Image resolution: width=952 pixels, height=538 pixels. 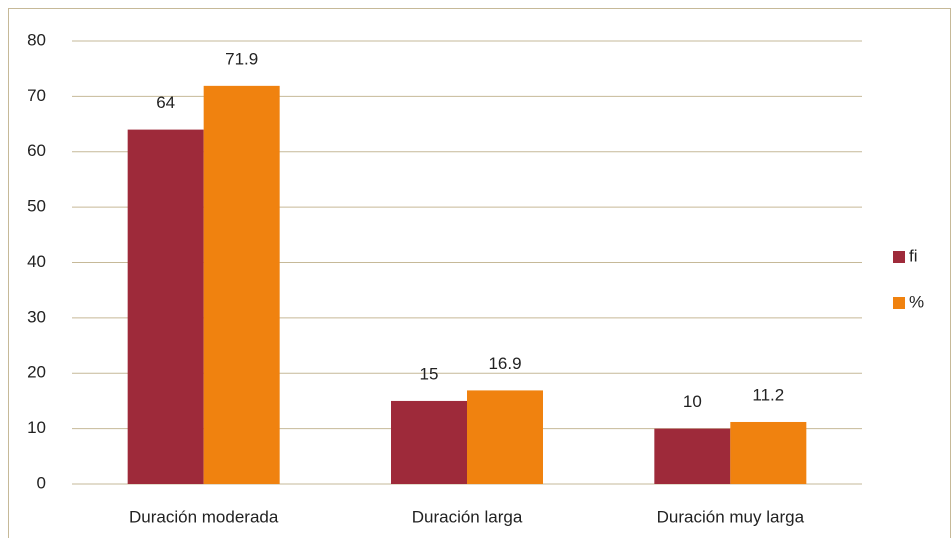 I want to click on data-label: 15, so click(x=429, y=373).